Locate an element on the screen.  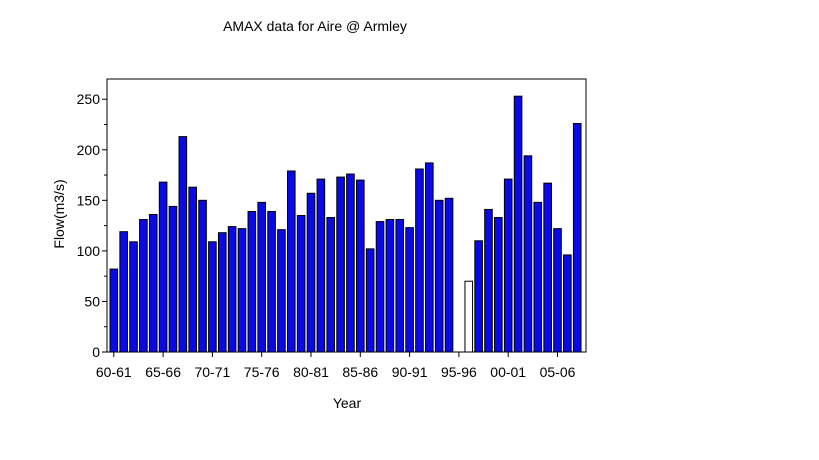
x-tick-label: 90-91 is located at coordinates (410, 372).